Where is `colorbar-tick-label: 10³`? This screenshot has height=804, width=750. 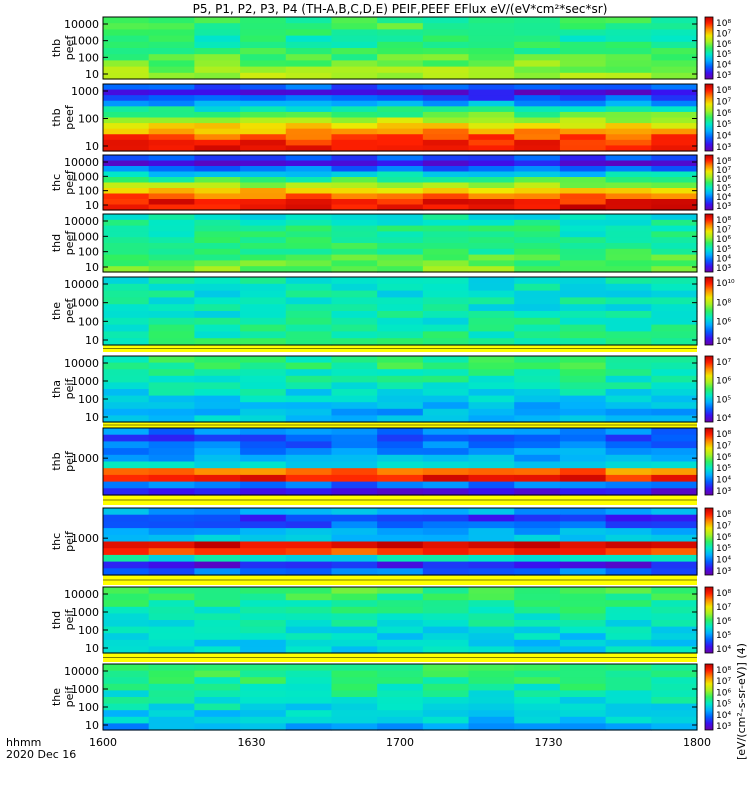
colorbar-tick-label: 10³ is located at coordinates (723, 76).